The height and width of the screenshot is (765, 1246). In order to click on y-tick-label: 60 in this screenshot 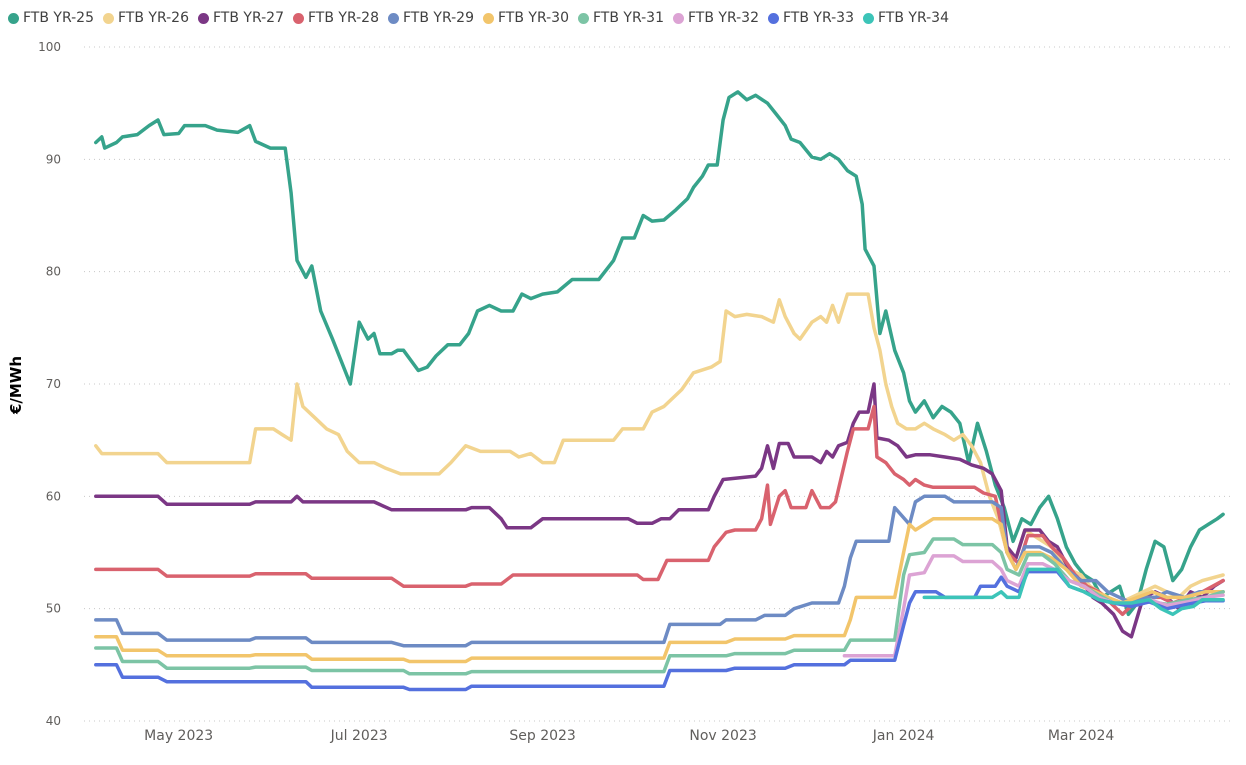, I will do `click(53, 496)`.